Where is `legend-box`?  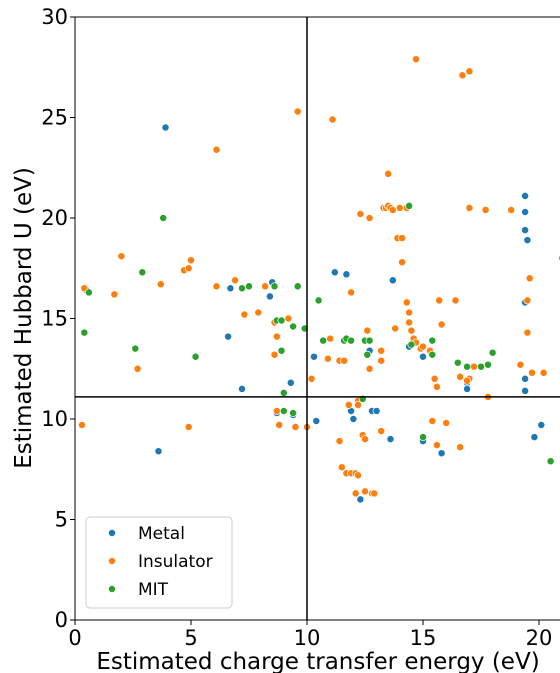 legend-box is located at coordinates (159, 562).